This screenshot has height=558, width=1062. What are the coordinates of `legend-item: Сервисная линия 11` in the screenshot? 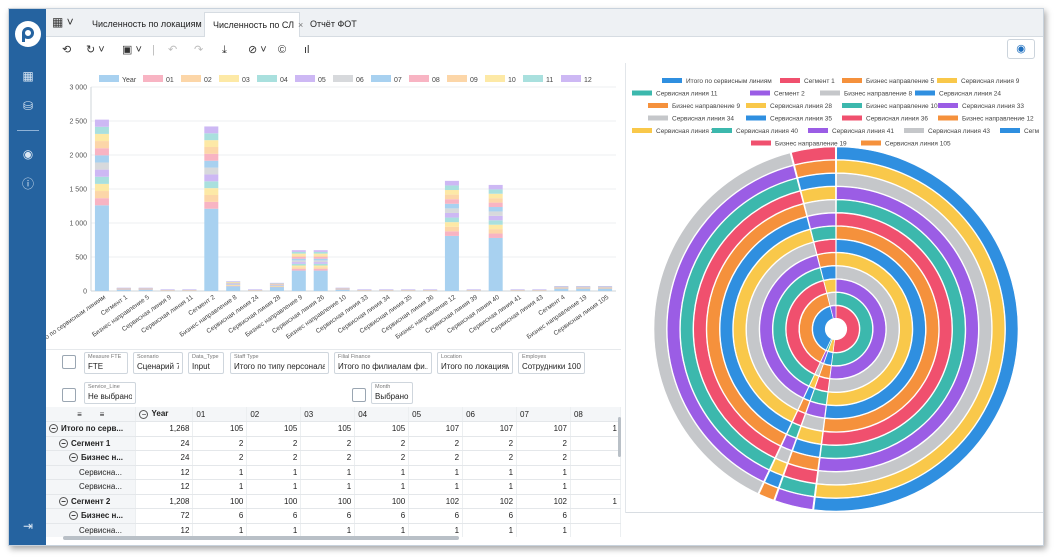 It's located at (675, 94).